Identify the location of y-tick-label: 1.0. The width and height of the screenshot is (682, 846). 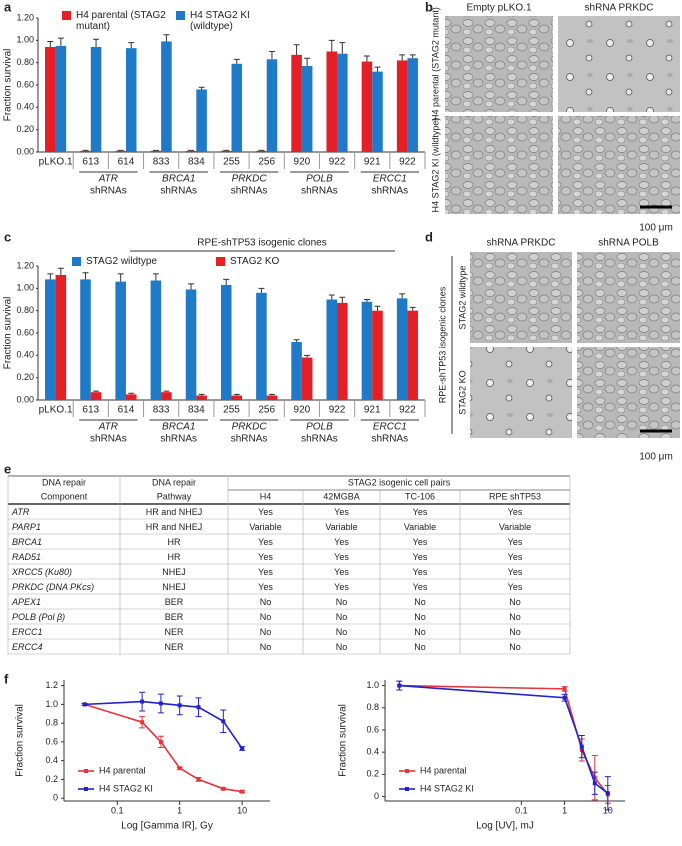
(51, 704).